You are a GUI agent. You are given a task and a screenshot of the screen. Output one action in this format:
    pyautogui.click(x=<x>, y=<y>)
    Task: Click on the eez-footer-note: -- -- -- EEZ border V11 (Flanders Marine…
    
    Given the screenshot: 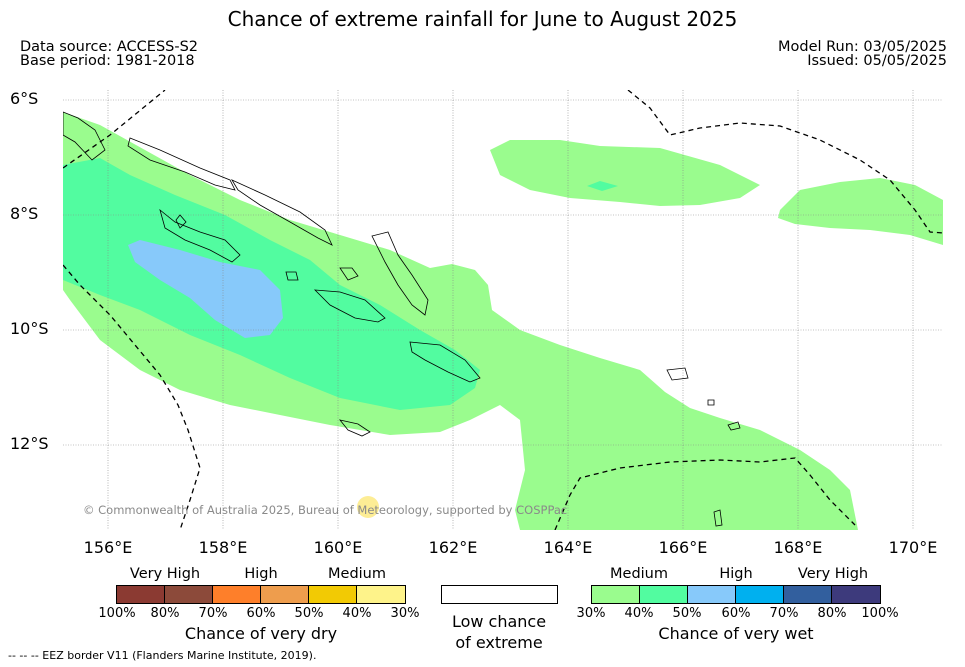 What is the action you would take?
    pyautogui.click(x=162, y=655)
    